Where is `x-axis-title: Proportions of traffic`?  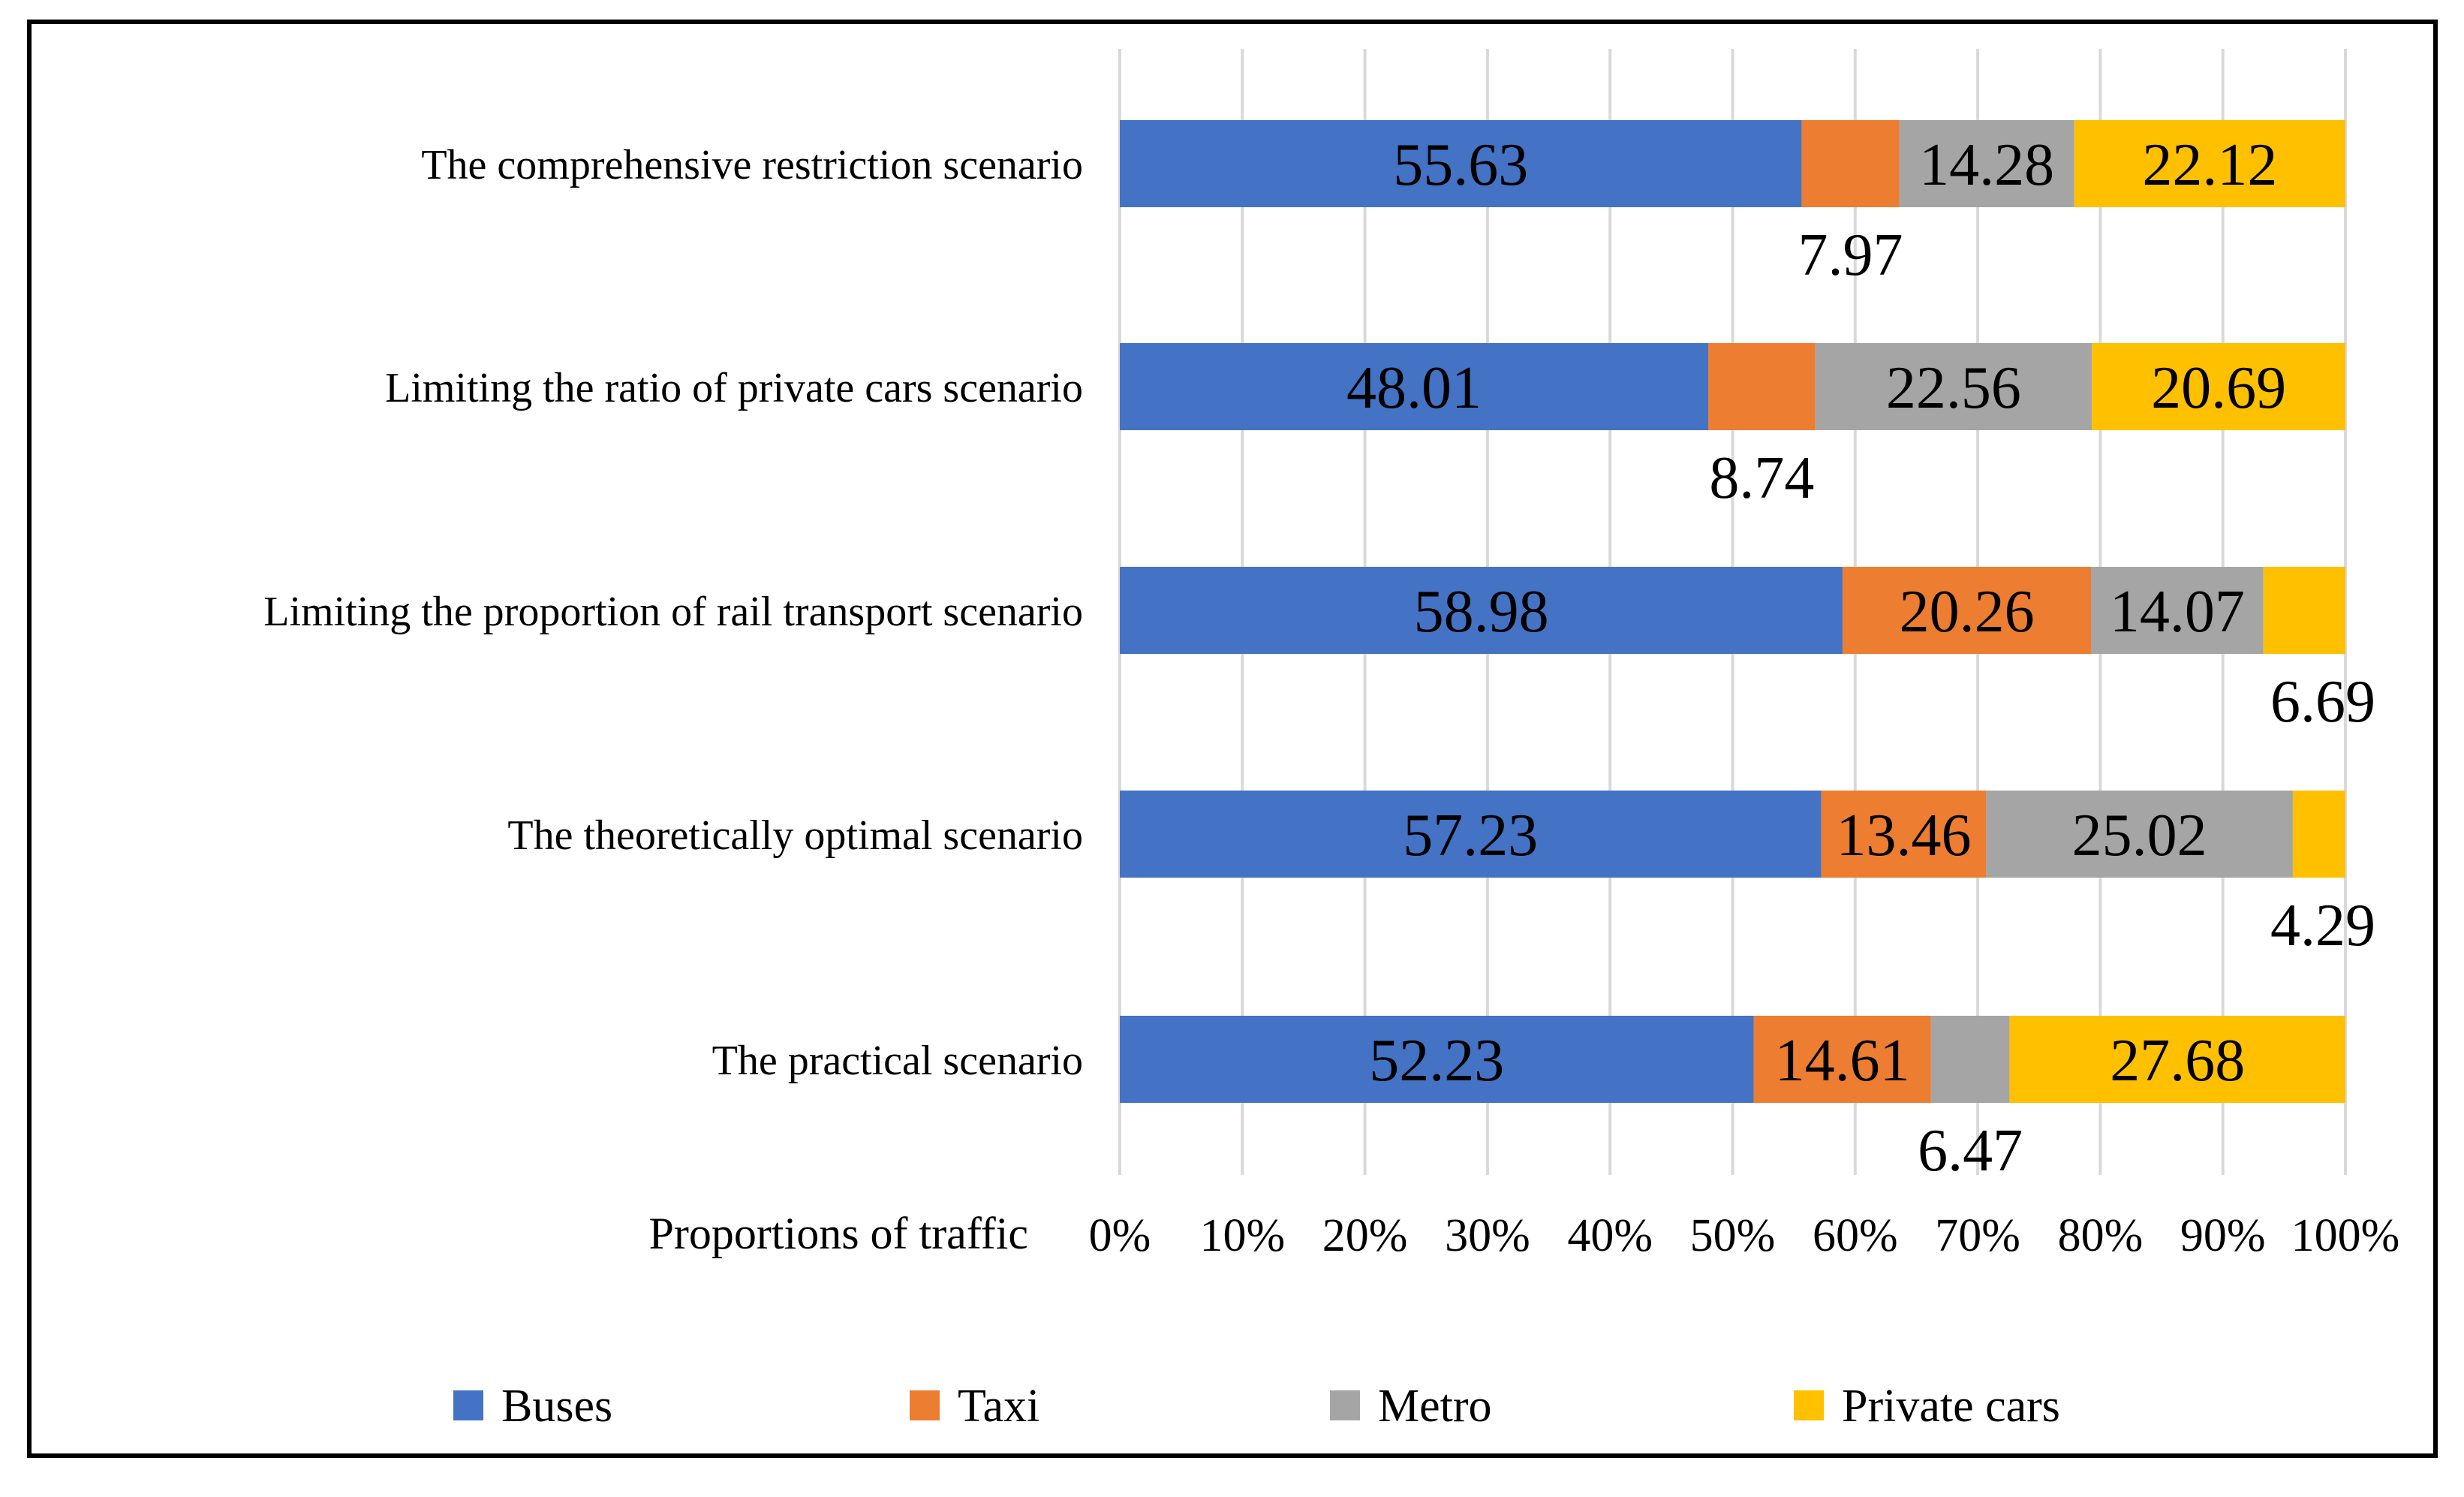
x-axis-title: Proportions of traffic is located at coordinates (838, 1233).